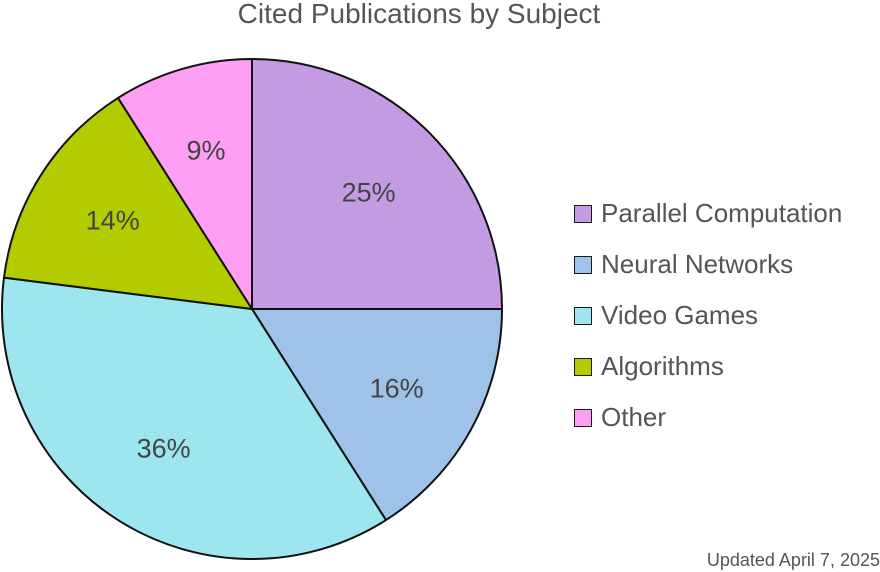 The image size is (880, 572). What do you see at coordinates (419, 14) in the screenshot?
I see `chart-title: Cited Publications by Subject` at bounding box center [419, 14].